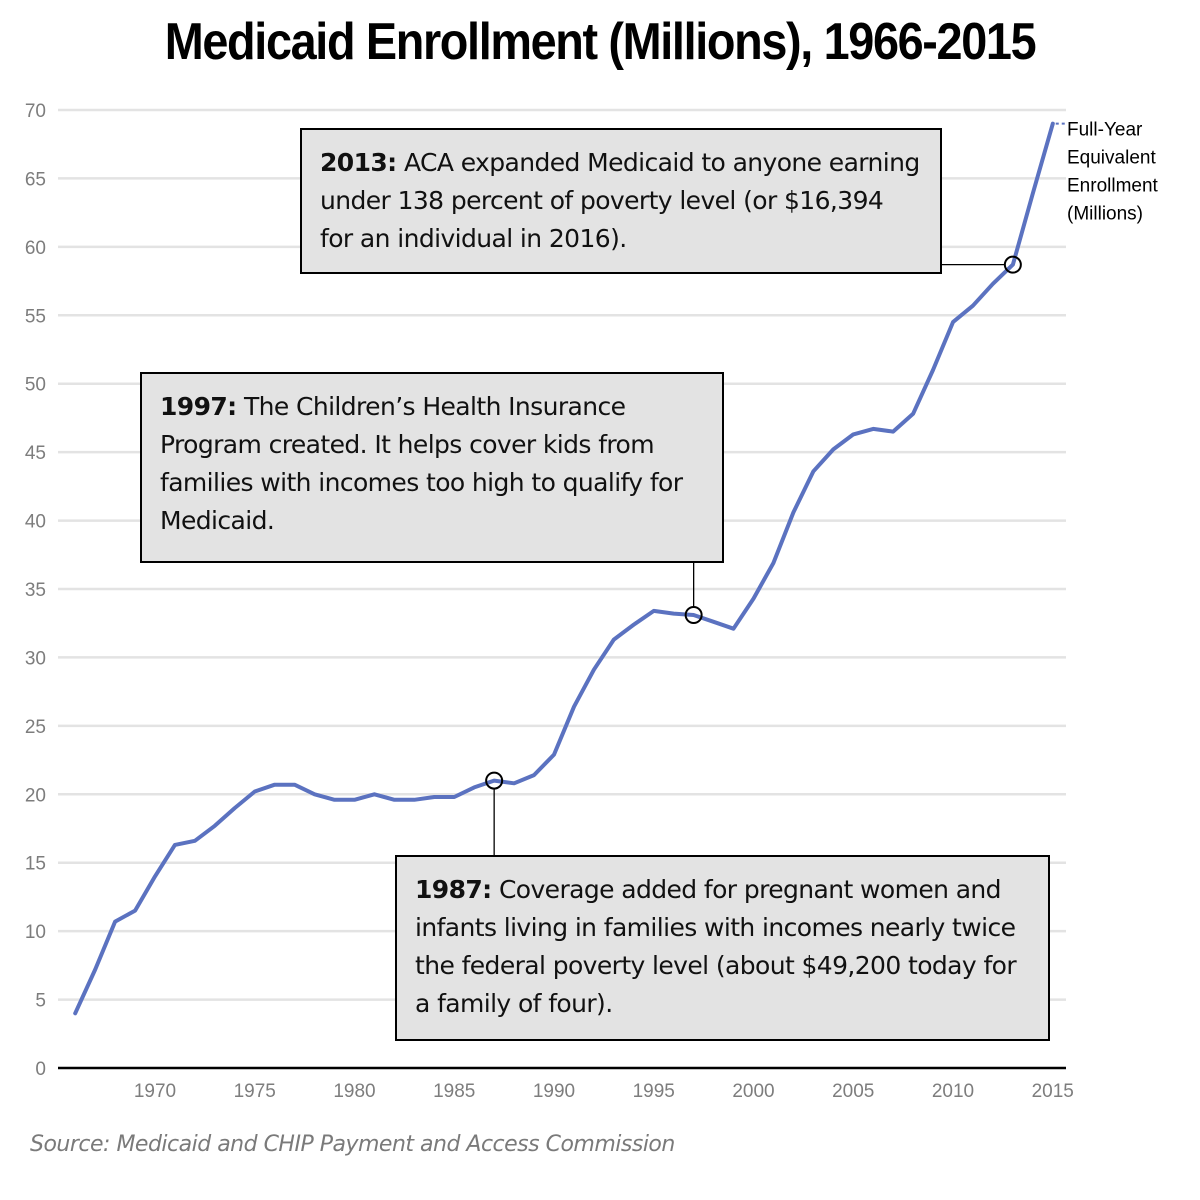 This screenshot has height=1200, width=1200. I want to click on data-point-1999, so click(734, 629).